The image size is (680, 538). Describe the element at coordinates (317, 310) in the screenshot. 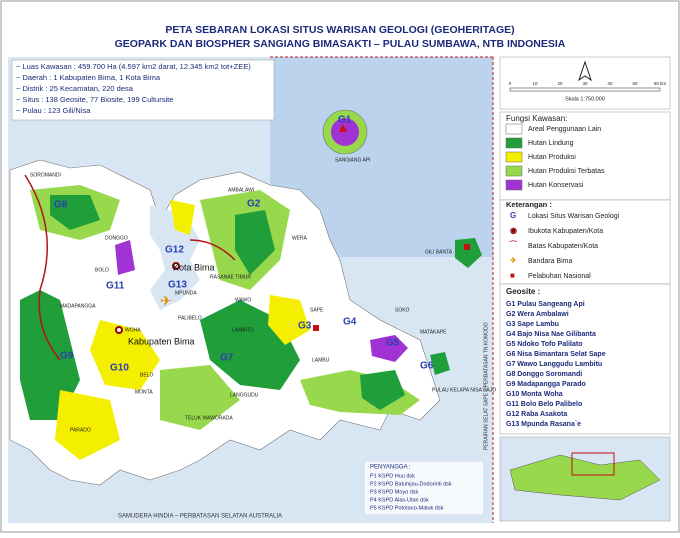

I see `place-label: SAPE` at that location.